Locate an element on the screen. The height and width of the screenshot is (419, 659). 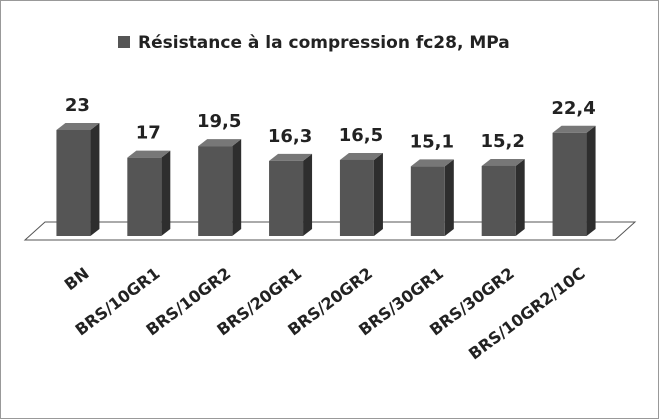
value-label: 16,3 is located at coordinates (290, 136).